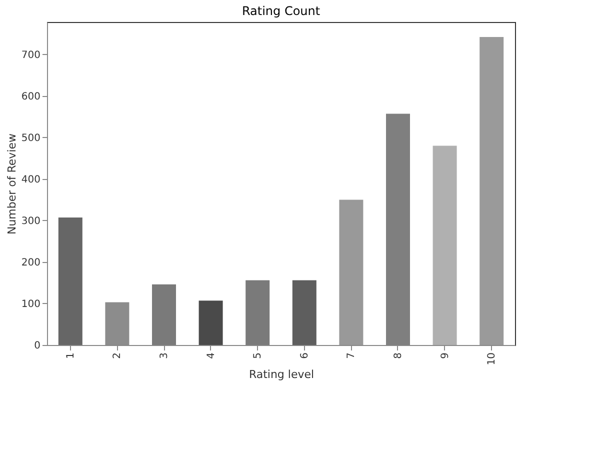  I want to click on y-tick-label: 500, so click(30, 138).